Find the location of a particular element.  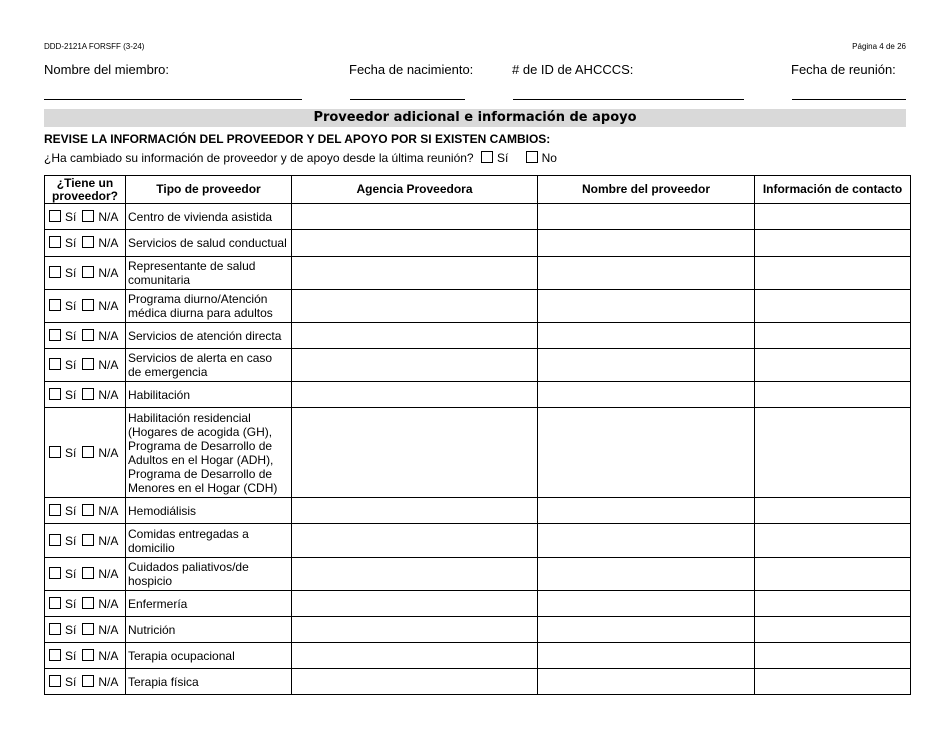

header-provider-type: Tipo de proveedor is located at coordinates (208, 189).